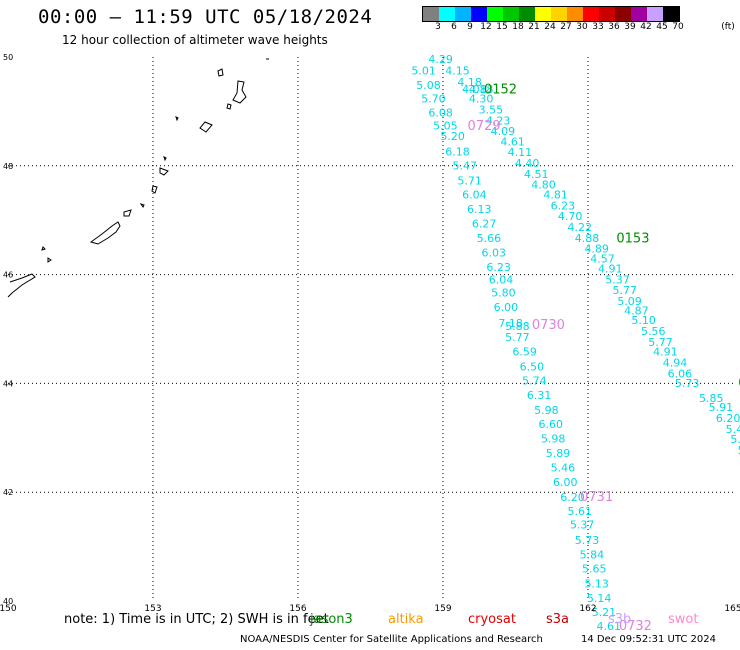  I want to click on colorbar-label: 12, so click(486, 27).